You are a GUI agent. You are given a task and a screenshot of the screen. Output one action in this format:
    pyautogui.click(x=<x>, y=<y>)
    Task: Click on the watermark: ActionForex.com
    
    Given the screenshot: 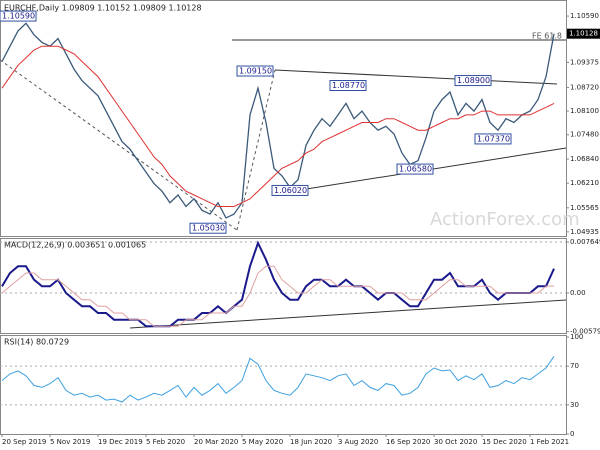 What is the action you would take?
    pyautogui.click(x=505, y=219)
    